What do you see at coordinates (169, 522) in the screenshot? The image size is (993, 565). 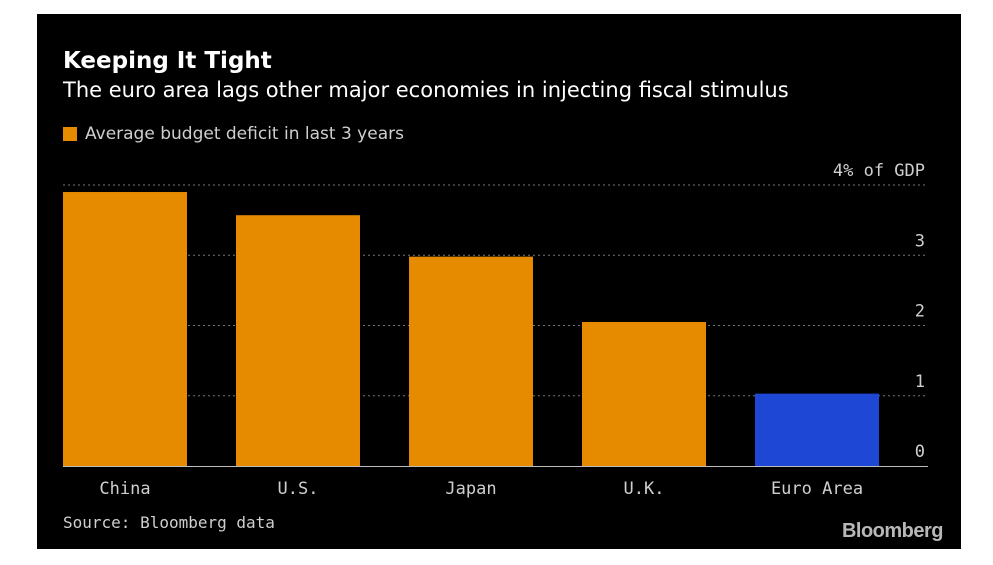 I see `source-note: Source: Bloomberg data` at bounding box center [169, 522].